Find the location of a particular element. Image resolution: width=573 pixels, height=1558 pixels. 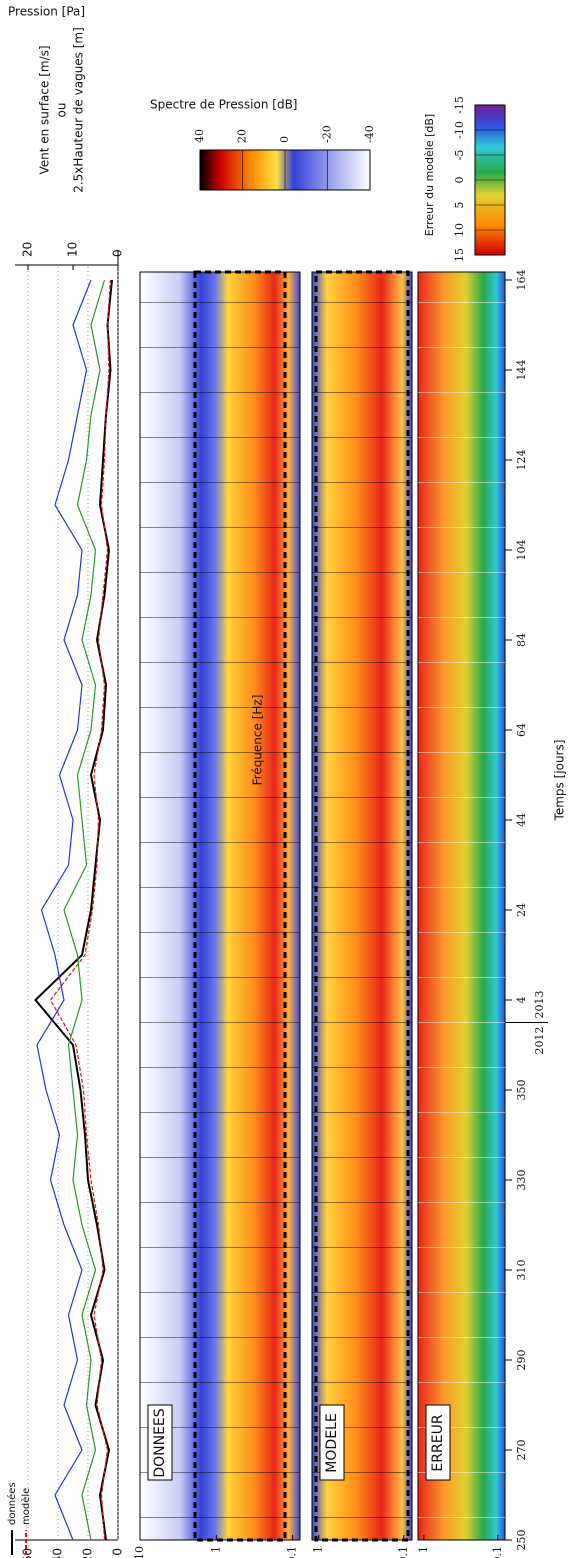

colorbar-title: Erreur du modèle [dB] is located at coordinates (429, 175).